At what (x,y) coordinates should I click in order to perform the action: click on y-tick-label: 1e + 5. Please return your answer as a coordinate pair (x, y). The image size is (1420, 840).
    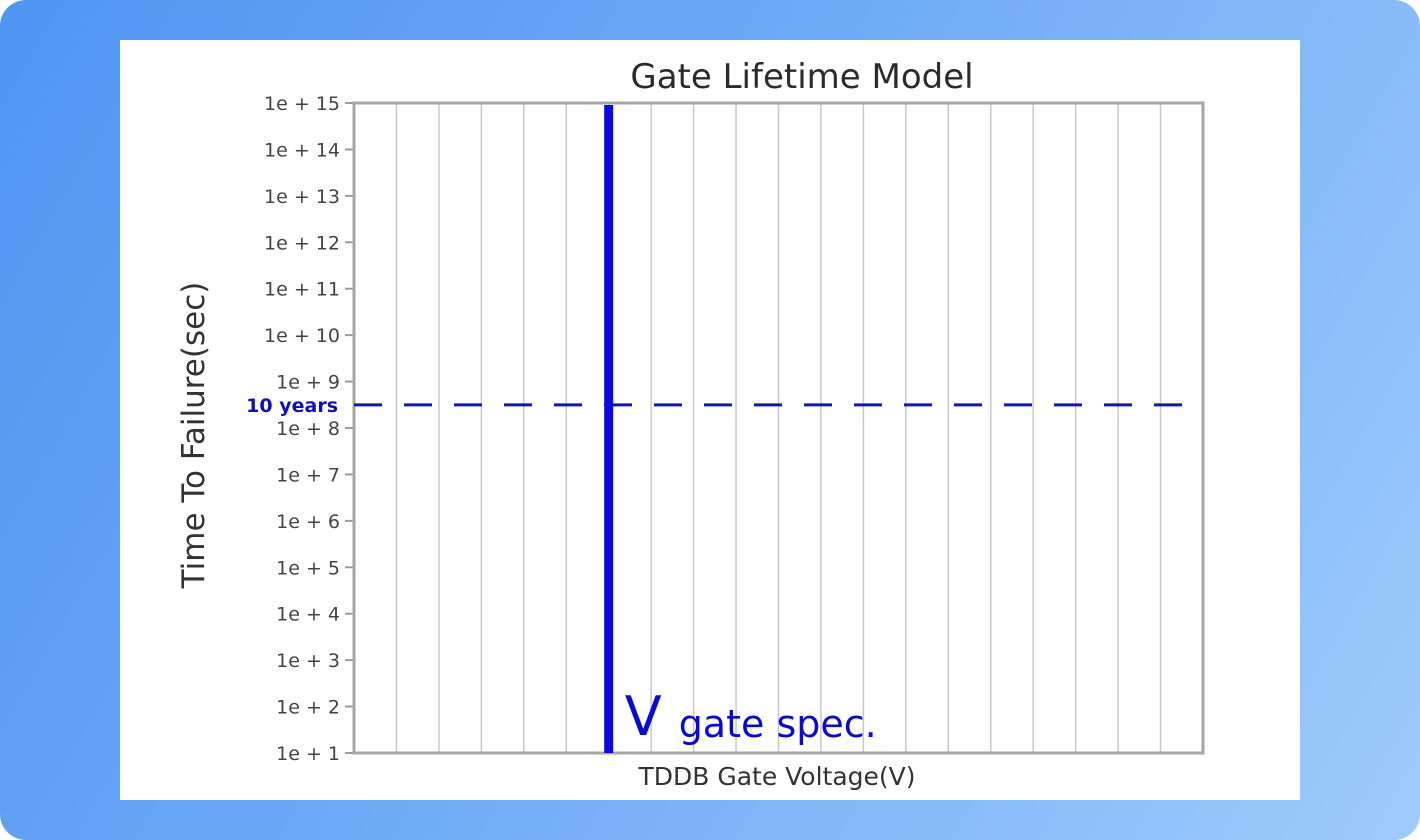
    Looking at the image, I should click on (308, 568).